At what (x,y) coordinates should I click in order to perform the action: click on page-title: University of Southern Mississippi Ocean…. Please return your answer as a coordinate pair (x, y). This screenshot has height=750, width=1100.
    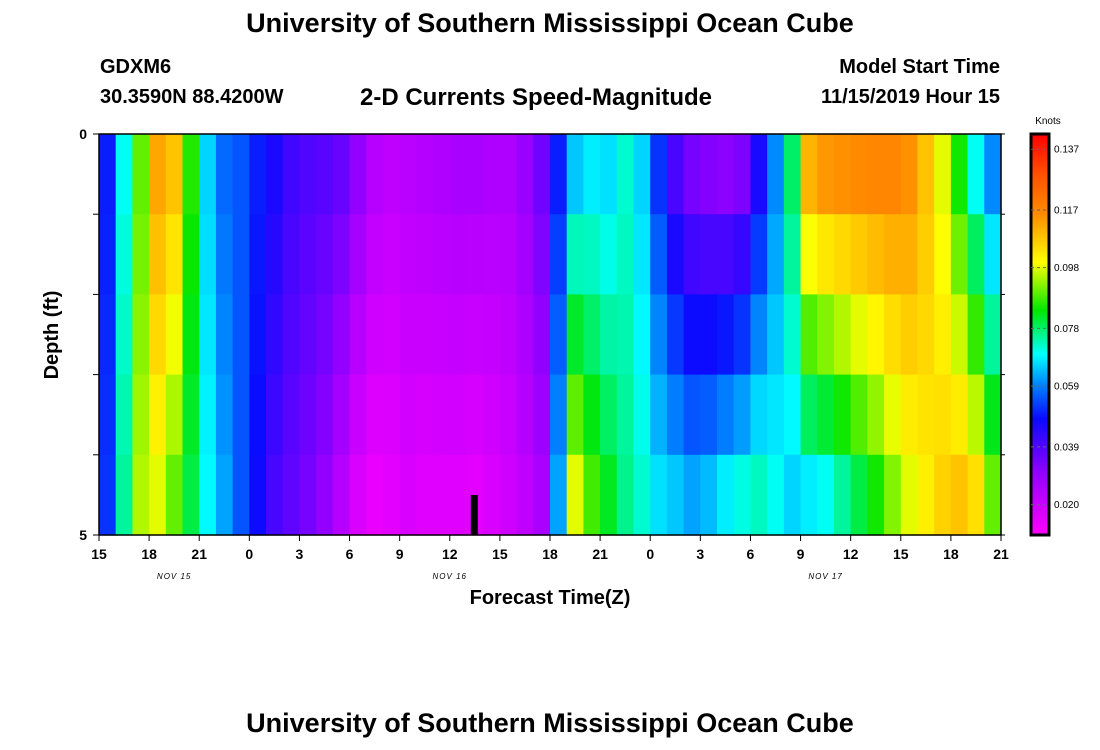
    Looking at the image, I should click on (550, 23).